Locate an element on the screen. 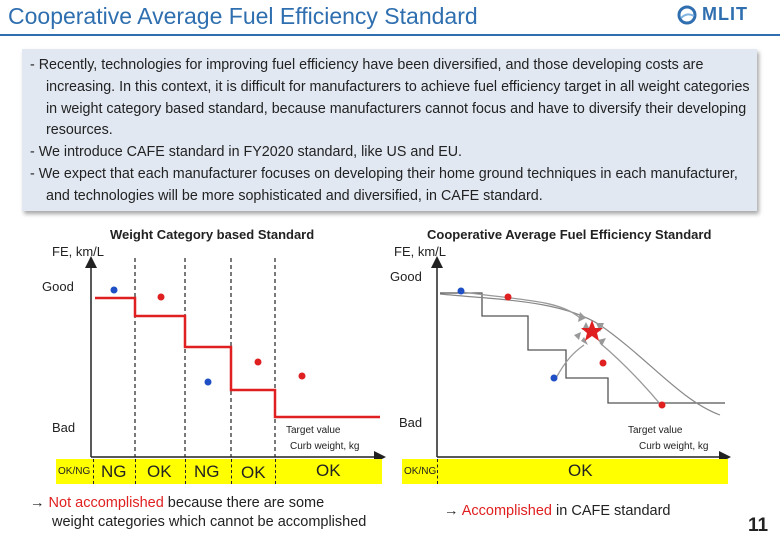 This screenshot has height=540, width=780. left-good-label: Good is located at coordinates (58, 286).